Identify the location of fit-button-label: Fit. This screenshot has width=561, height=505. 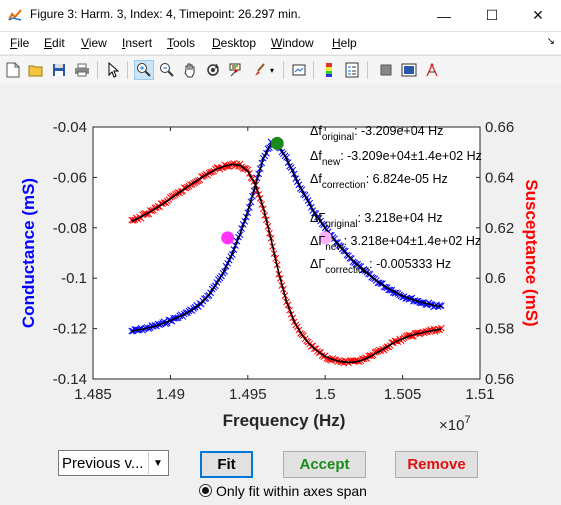
(226, 464).